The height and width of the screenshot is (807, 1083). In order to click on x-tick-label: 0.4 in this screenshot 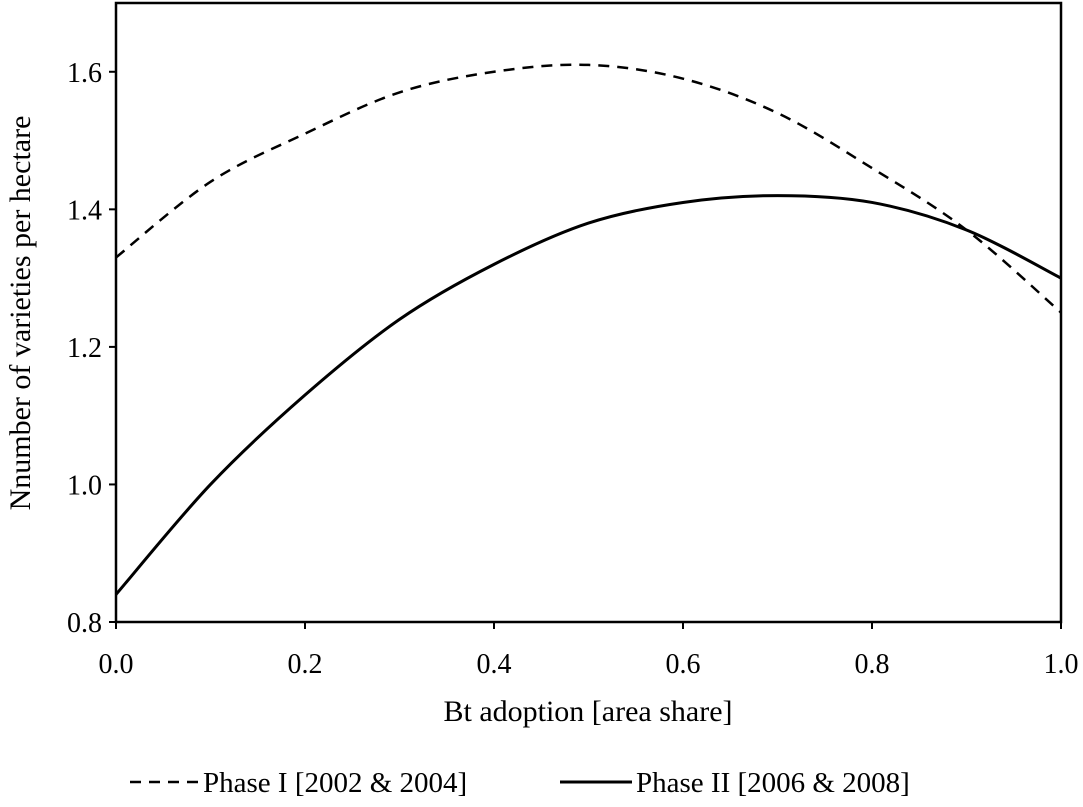, I will do `click(494, 664)`.